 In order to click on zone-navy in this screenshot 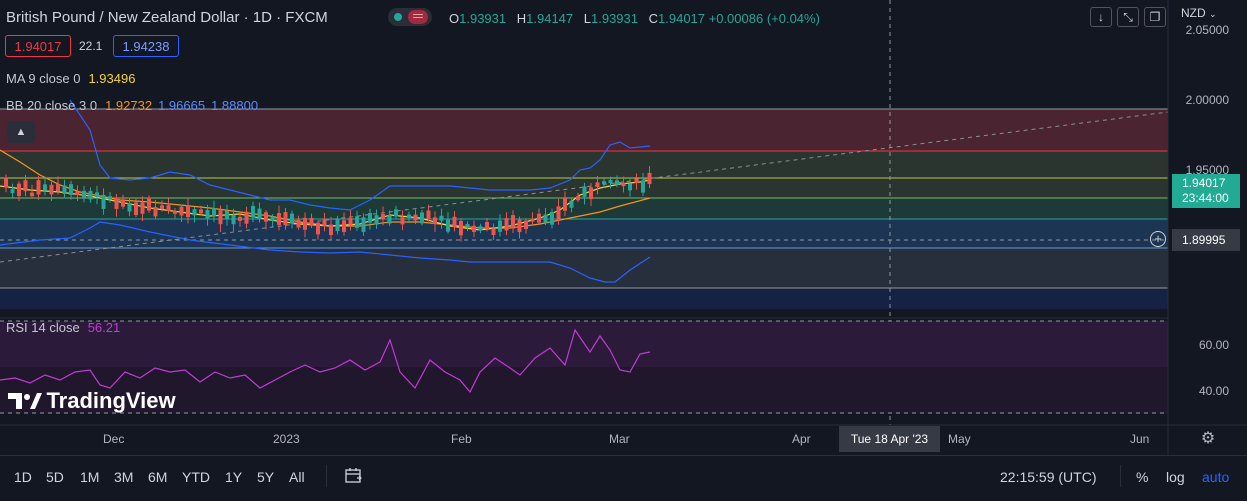, I will do `click(584, 298)`.